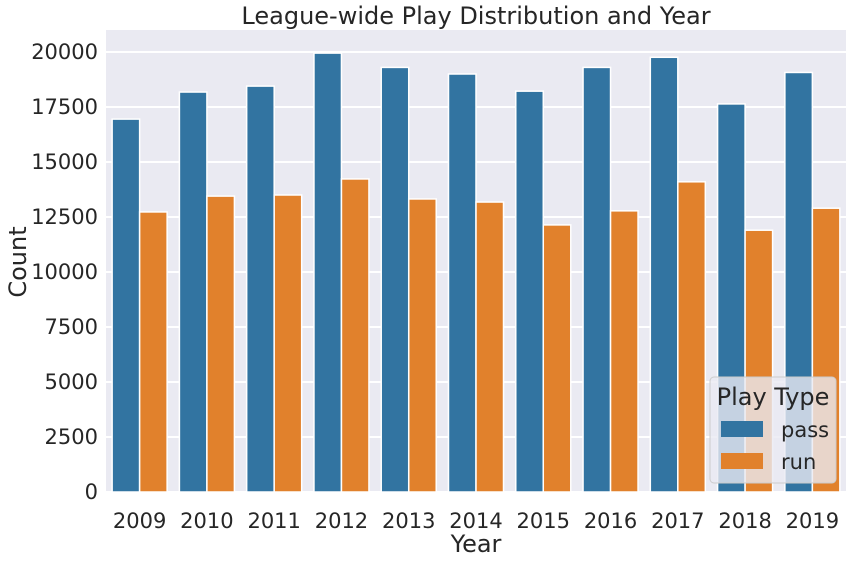 The image size is (853, 562). What do you see at coordinates (742, 429) in the screenshot?
I see `legend-swatch-pass` at bounding box center [742, 429].